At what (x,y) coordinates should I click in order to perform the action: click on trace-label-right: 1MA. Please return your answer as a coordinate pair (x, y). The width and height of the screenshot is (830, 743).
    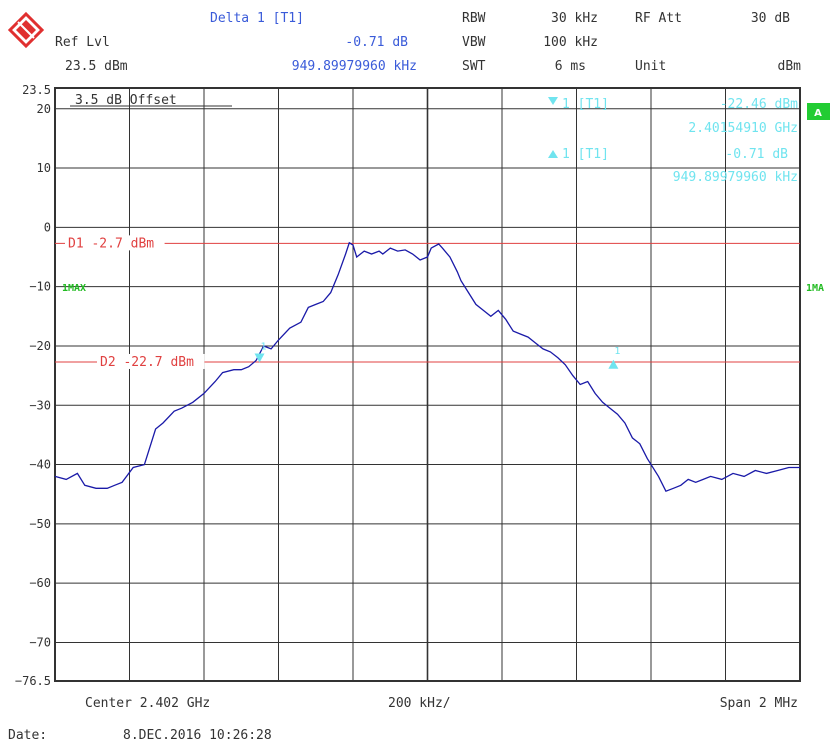
    Looking at the image, I should click on (815, 288).